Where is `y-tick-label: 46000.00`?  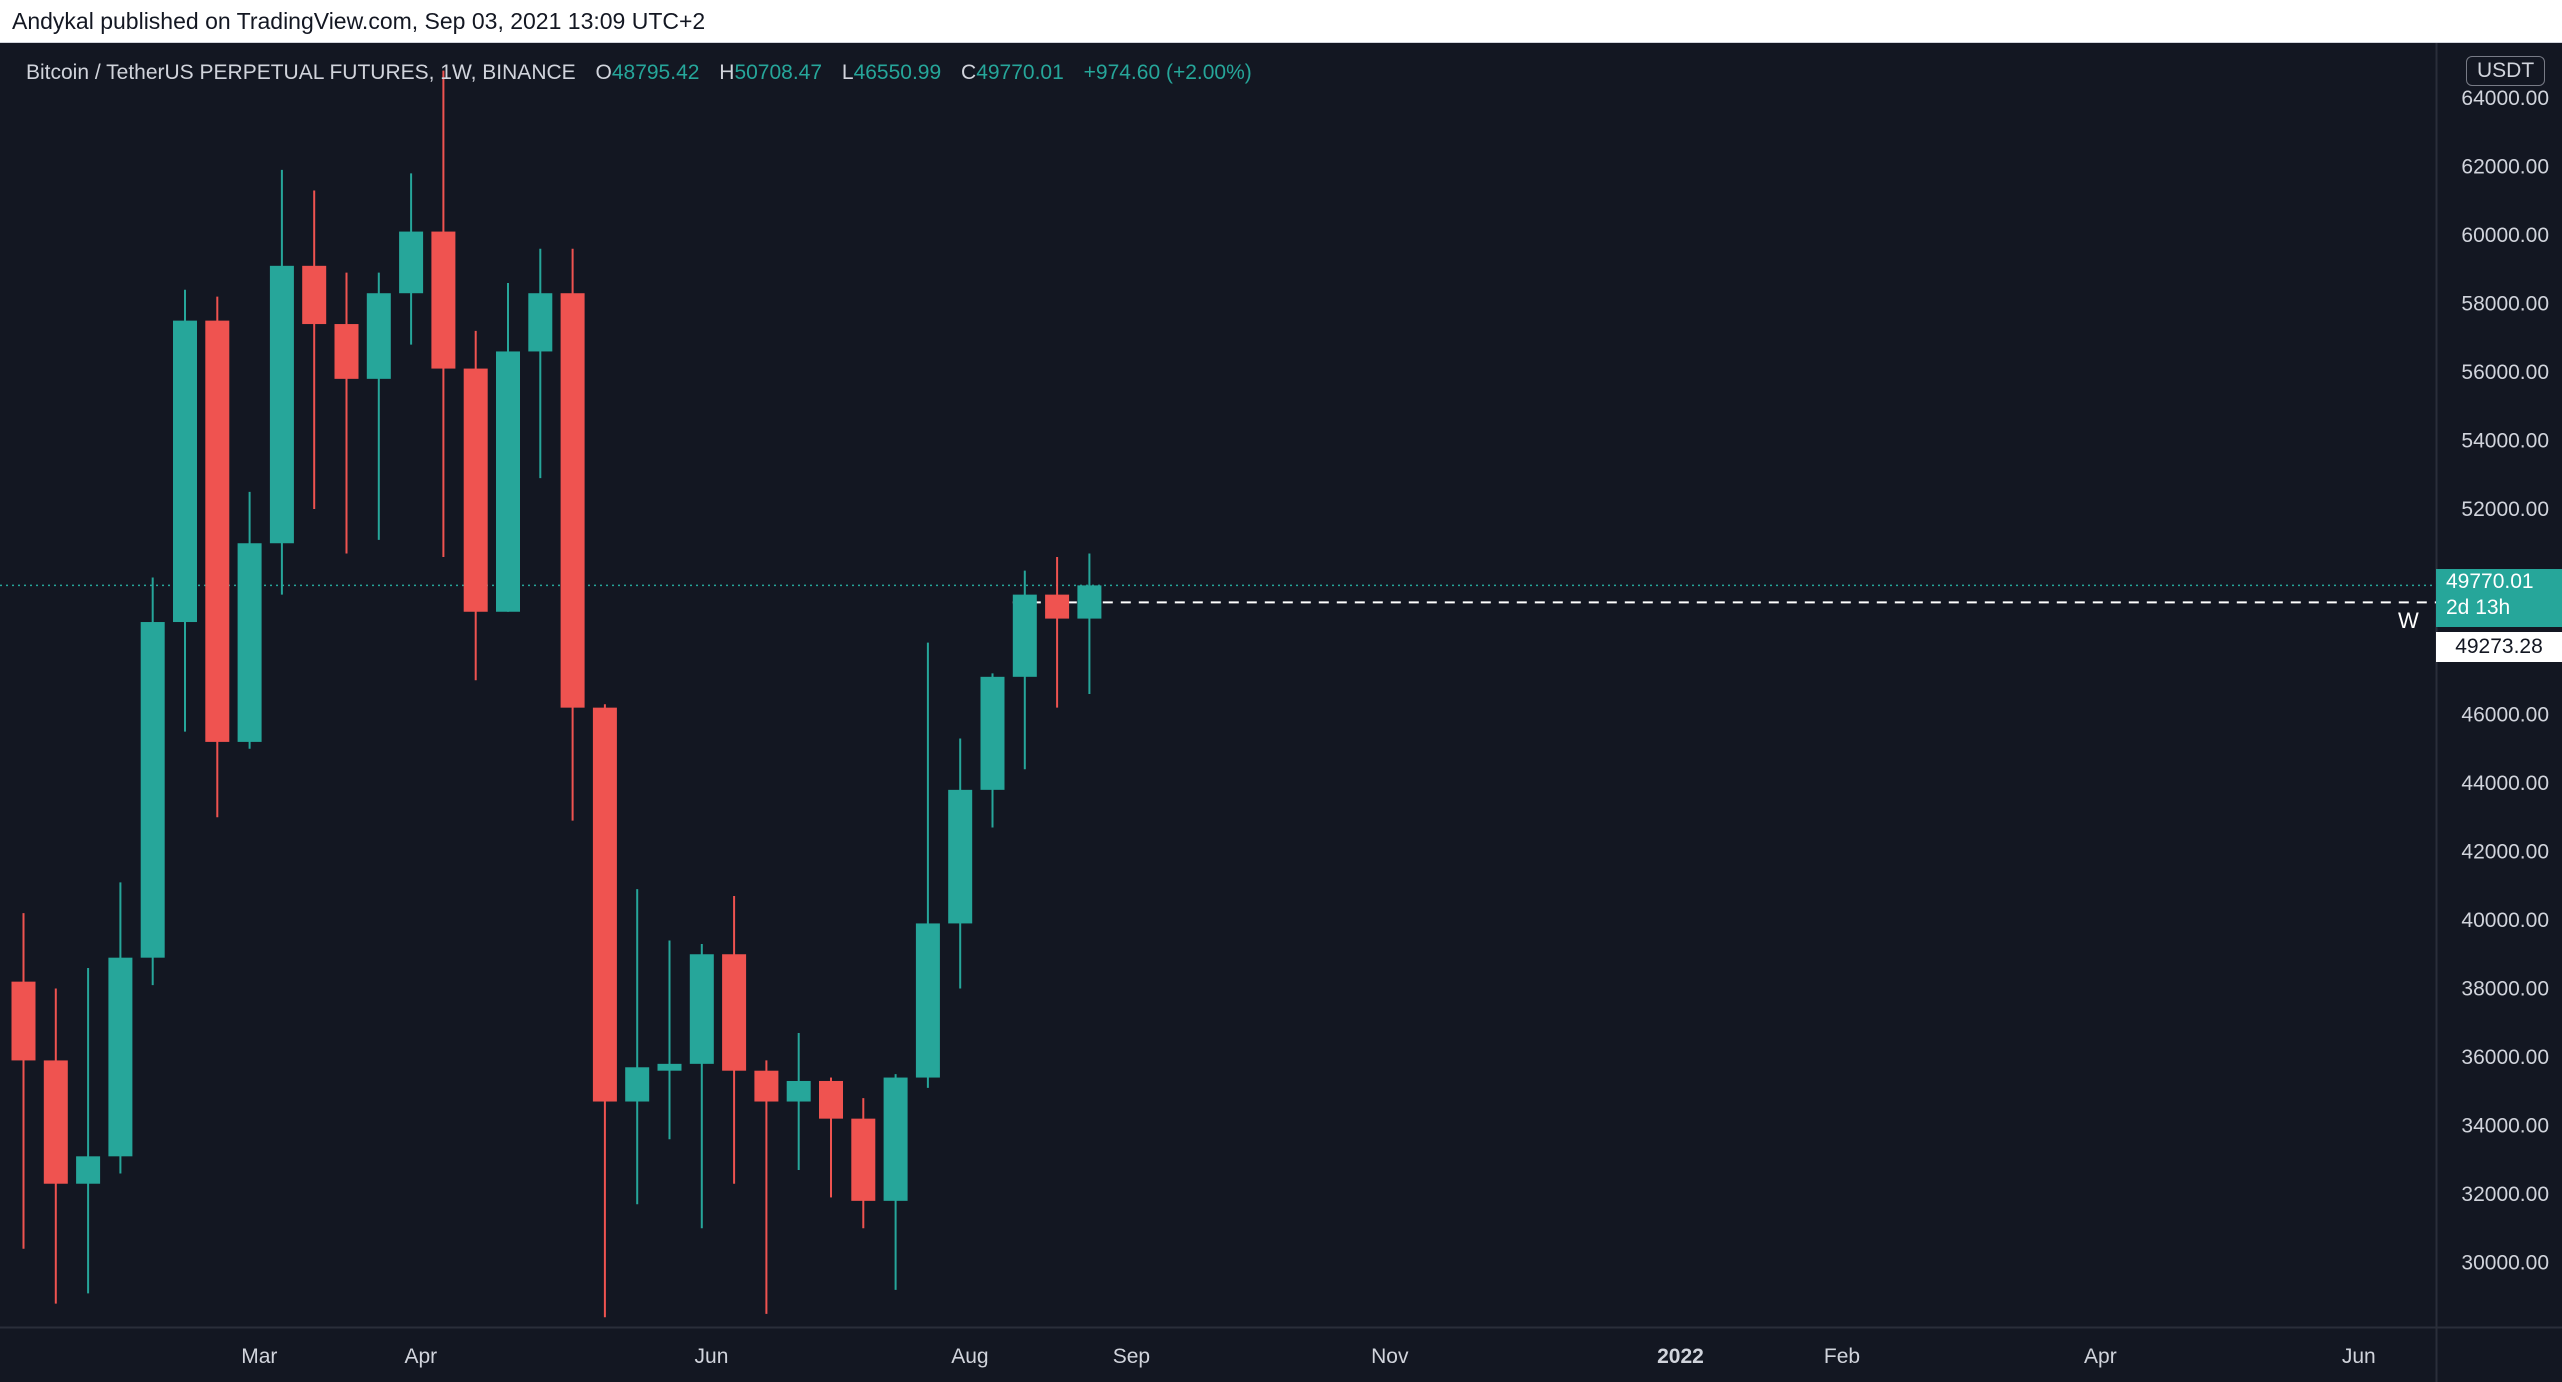
y-tick-label: 46000.00 is located at coordinates (2505, 715).